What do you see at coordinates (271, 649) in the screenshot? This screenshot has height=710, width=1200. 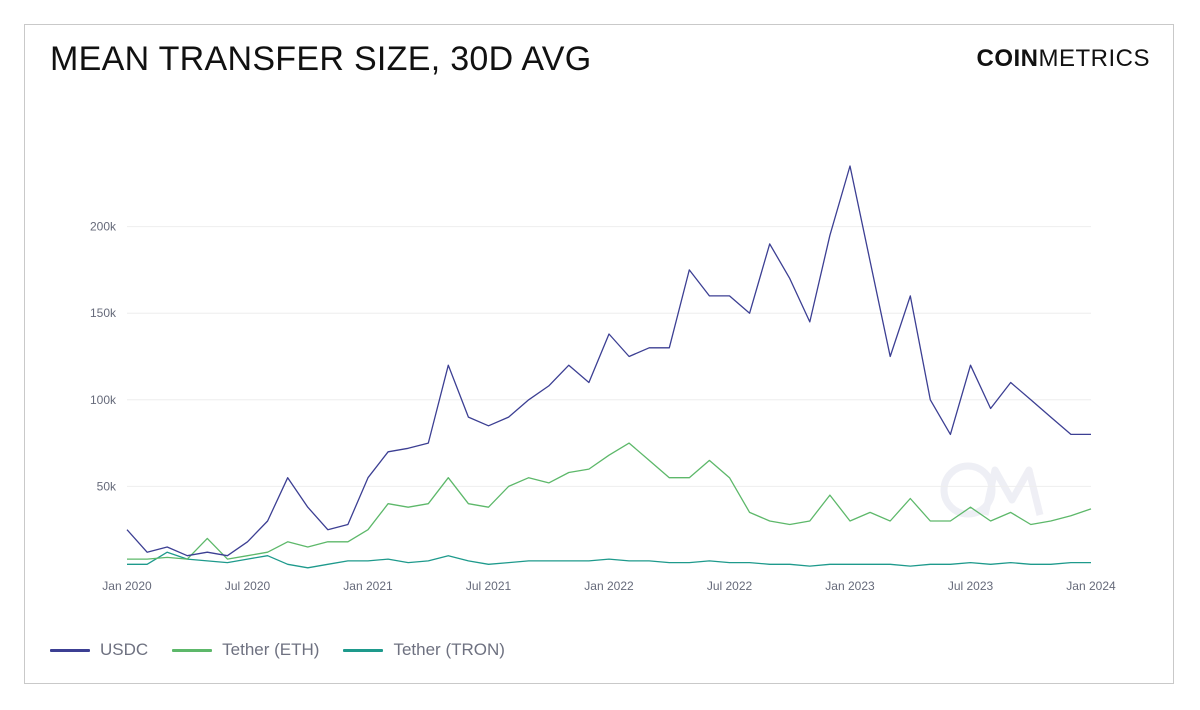 I see `legend-label-tether-eth: Tether (ETH)` at bounding box center [271, 649].